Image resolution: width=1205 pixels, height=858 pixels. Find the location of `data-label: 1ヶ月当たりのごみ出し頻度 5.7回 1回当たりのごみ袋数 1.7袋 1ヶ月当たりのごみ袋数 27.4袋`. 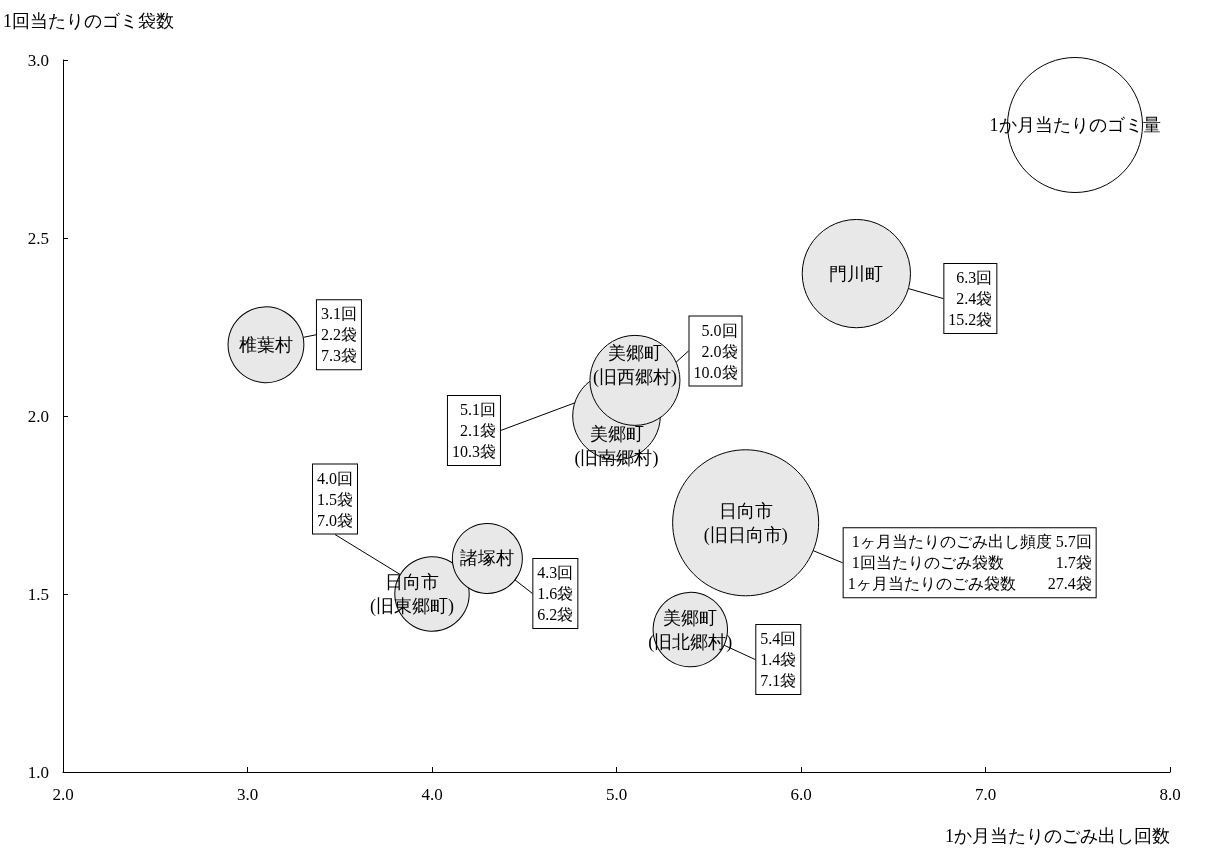

data-label: 1ヶ月当たりのごみ出し頻度 5.7回 1回当たりのごみ袋数 1.7袋 1ヶ月当たりのごみ袋数 27.4袋 is located at coordinates (969, 563).